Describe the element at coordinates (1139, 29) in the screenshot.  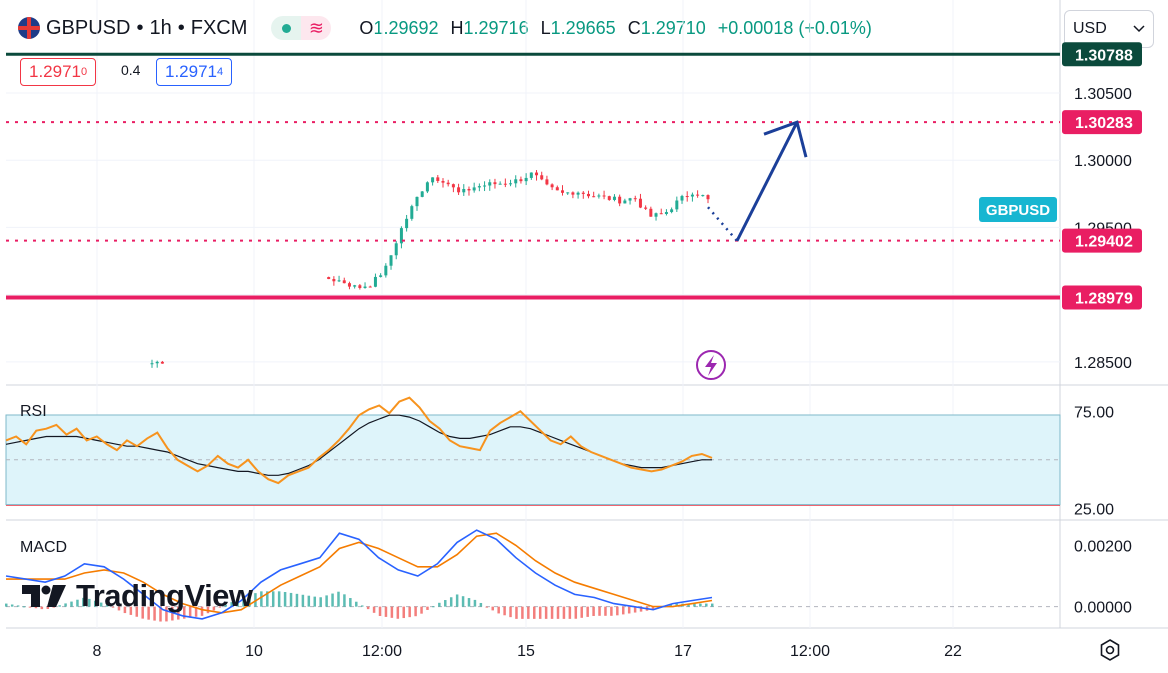
I see `chevron-down-icon` at that location.